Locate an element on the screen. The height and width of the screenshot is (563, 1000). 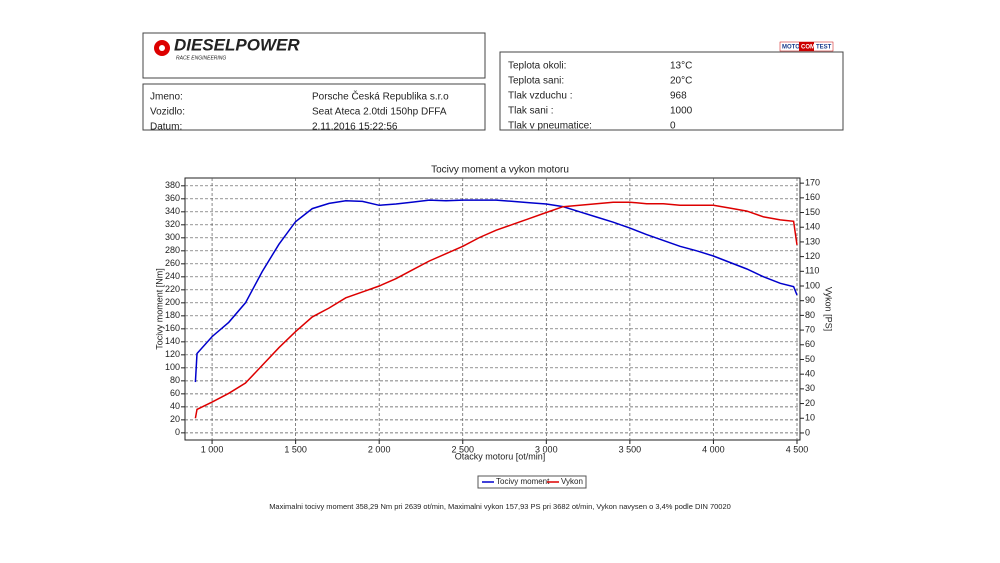
y2-tick-label: 60 is located at coordinates (810, 344).